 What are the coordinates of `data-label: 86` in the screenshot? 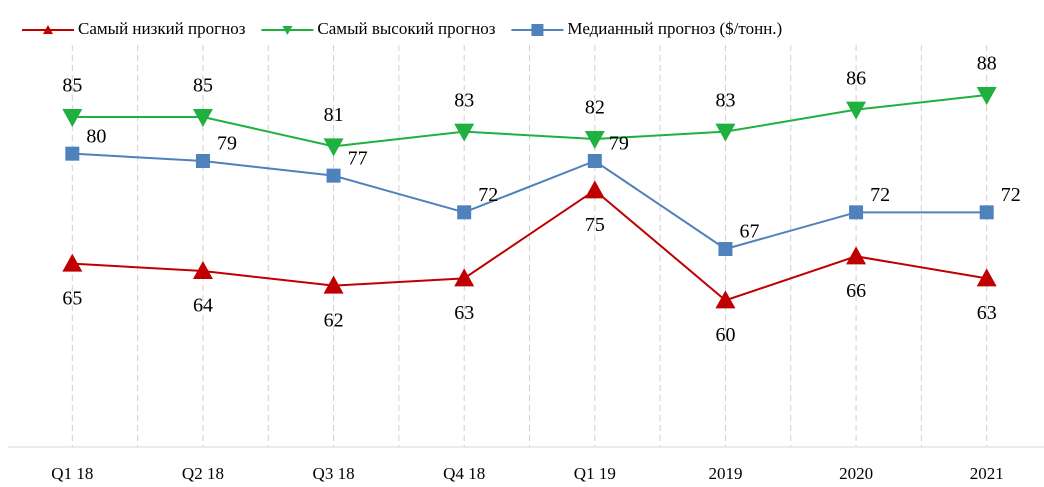 It's located at (856, 78).